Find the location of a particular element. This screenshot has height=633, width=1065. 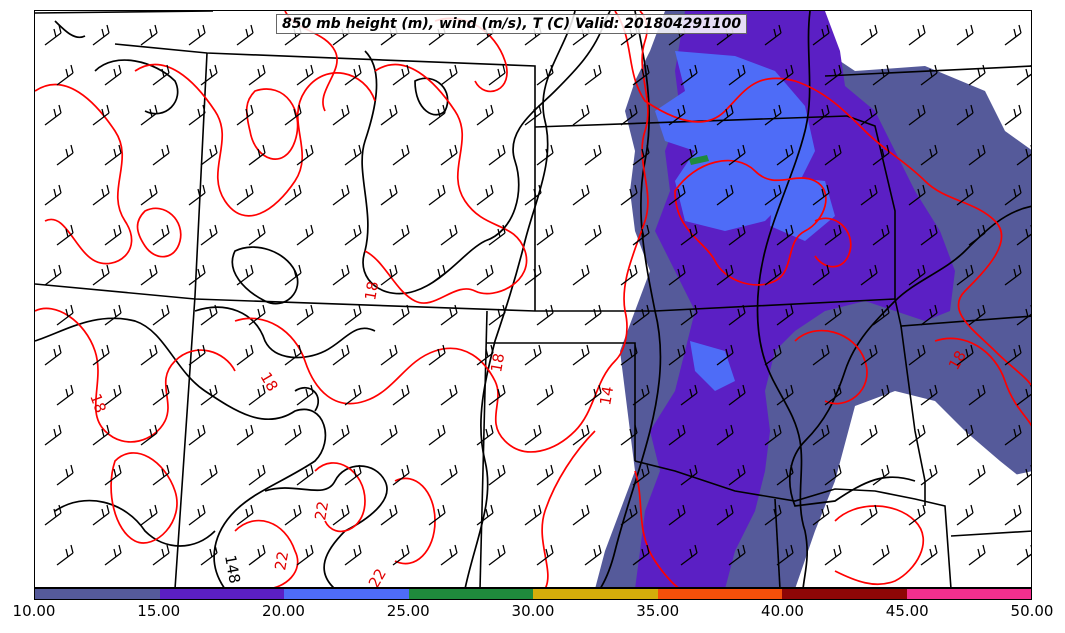

colorbar is located at coordinates (533, 594).